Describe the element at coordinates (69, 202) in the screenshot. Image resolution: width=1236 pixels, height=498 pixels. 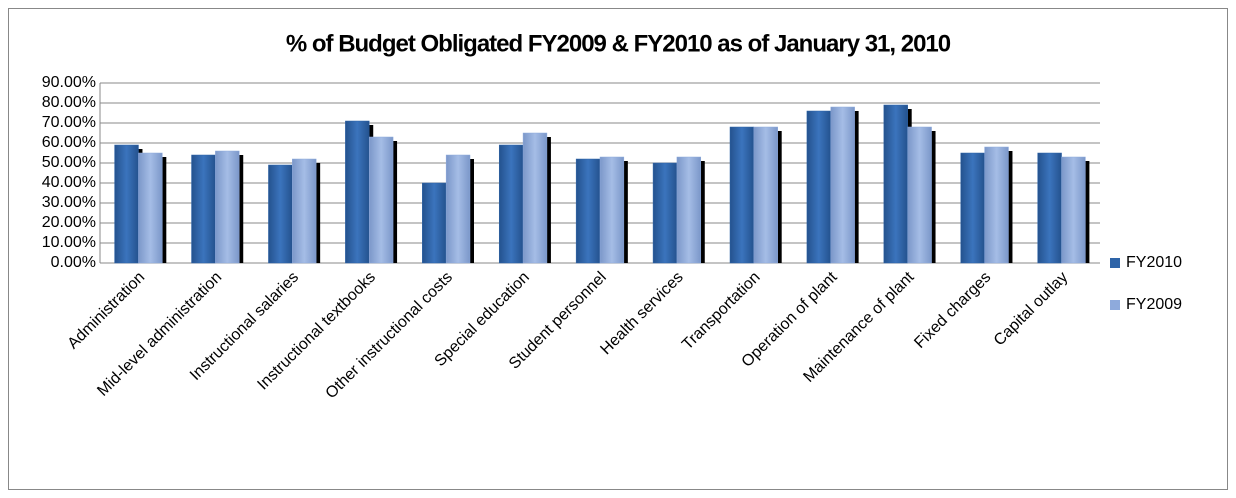
I see `y-tick-label: 30.00%` at that location.